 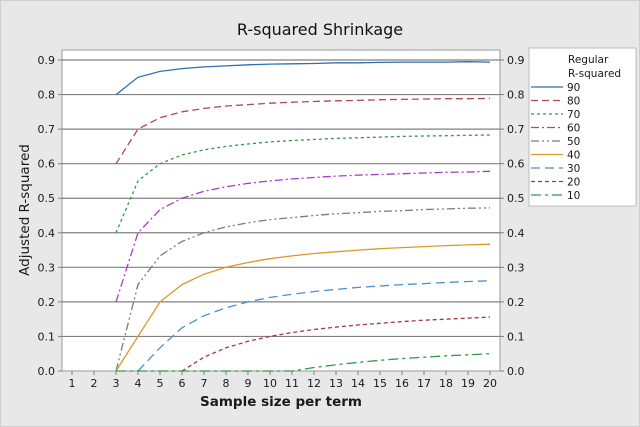 What do you see at coordinates (320, 29) in the screenshot?
I see `chart-title: R-squared Shrinkage` at bounding box center [320, 29].